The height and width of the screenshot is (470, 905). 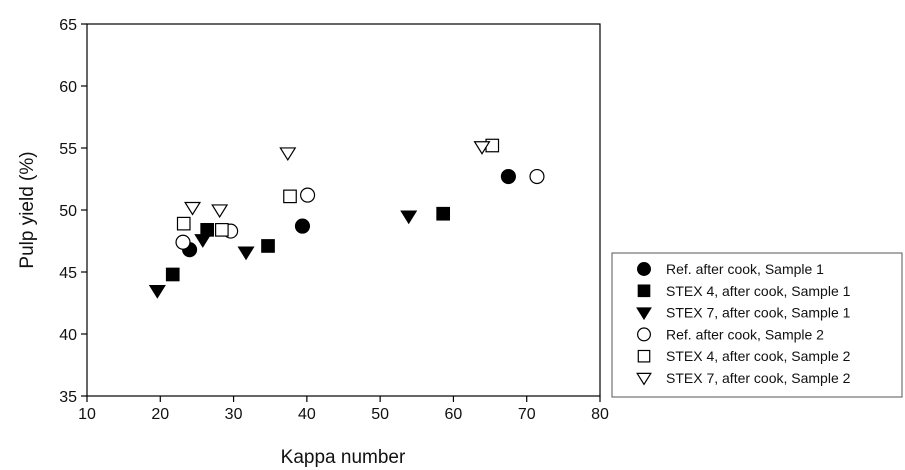 I want to click on x-axis-ticks: 10 20 30 40 50 60 70 80, so click(x=343, y=409).